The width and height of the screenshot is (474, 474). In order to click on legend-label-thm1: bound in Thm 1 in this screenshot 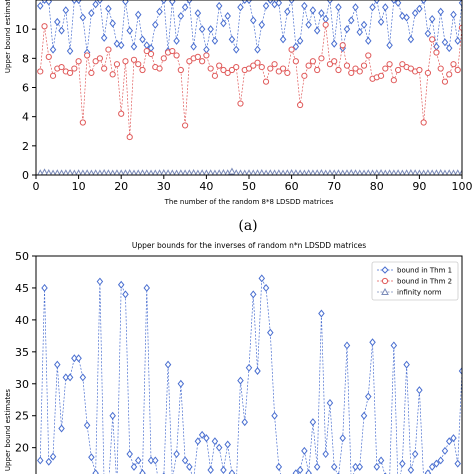, I will do `click(424, 271)`.